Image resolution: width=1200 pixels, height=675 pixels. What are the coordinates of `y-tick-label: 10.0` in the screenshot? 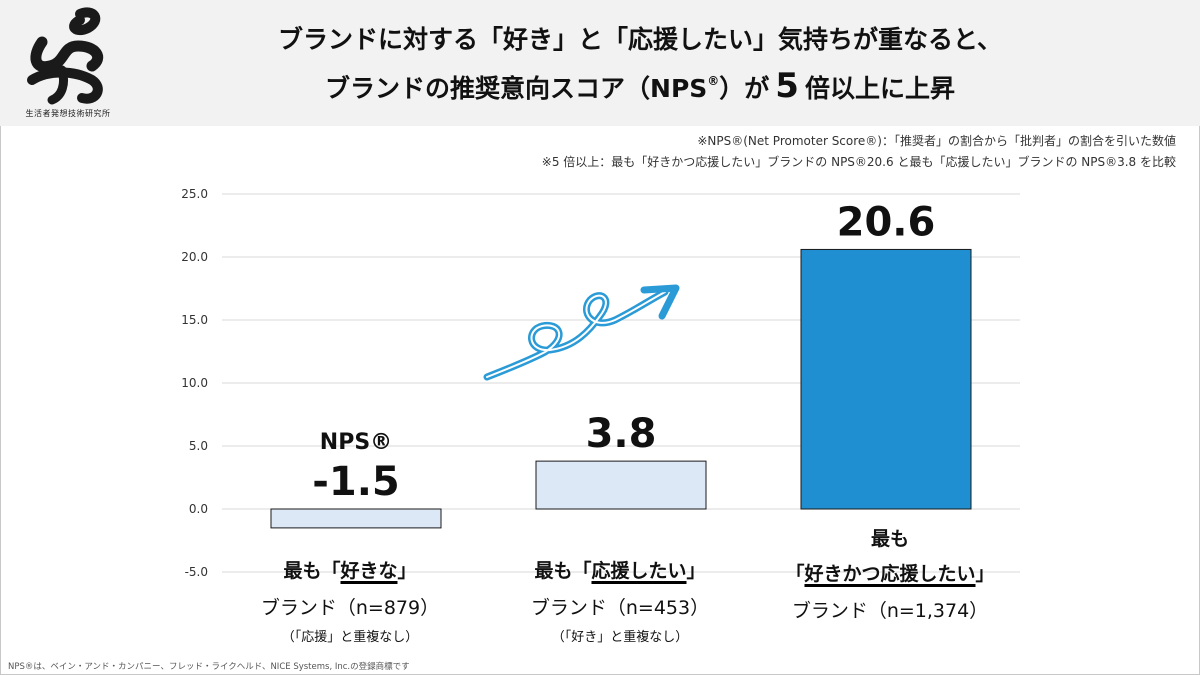 It's located at (194, 383).